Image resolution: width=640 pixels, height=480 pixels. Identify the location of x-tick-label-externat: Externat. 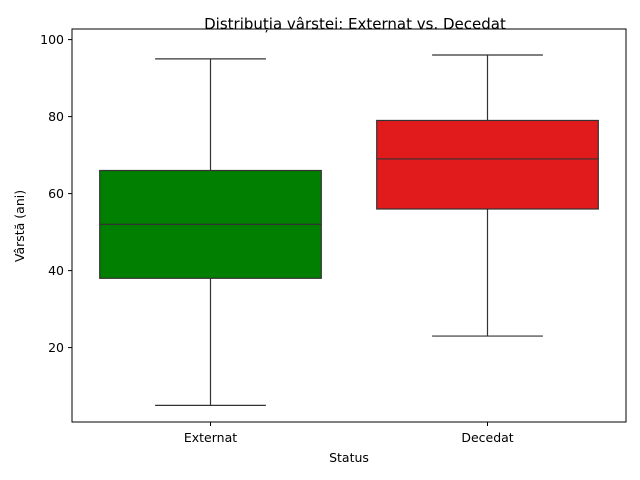
(210, 437).